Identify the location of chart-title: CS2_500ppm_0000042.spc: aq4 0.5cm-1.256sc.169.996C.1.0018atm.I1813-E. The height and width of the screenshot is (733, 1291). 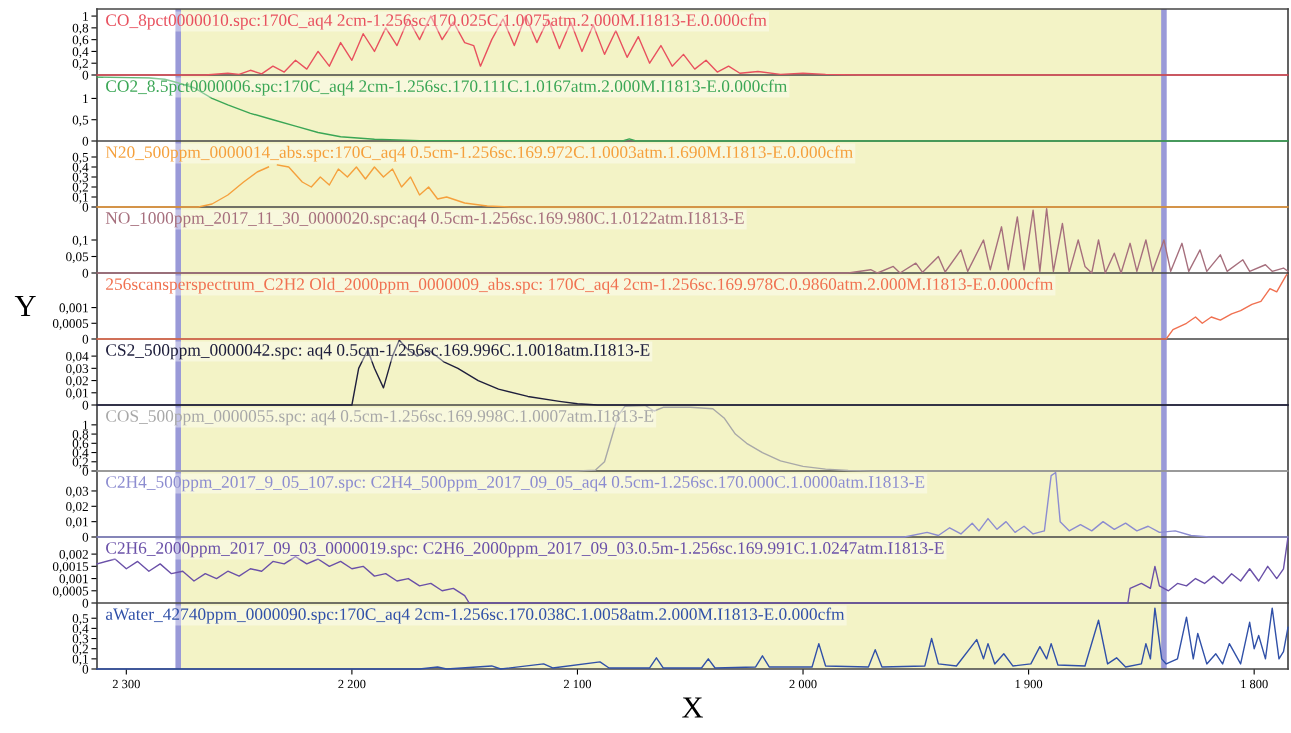
(378, 352).